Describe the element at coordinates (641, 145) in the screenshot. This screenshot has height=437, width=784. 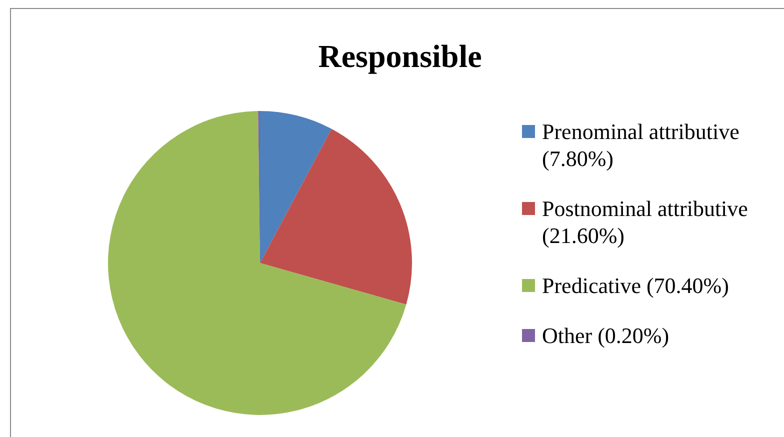
I see `legend-label: Prenominal attributive (7.80%)` at that location.